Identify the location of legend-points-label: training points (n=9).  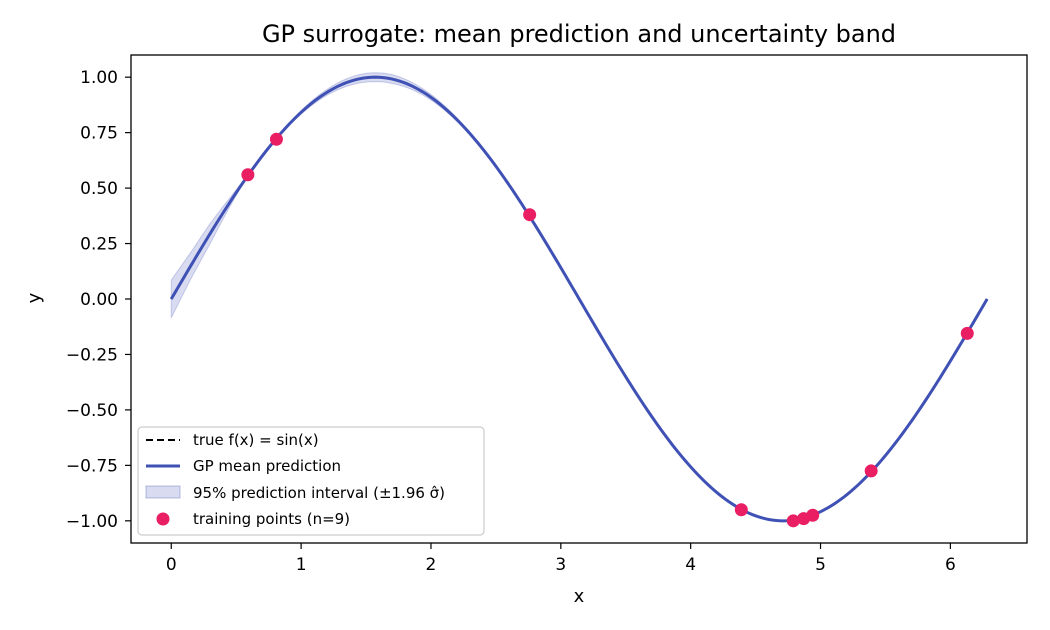
(271, 519).